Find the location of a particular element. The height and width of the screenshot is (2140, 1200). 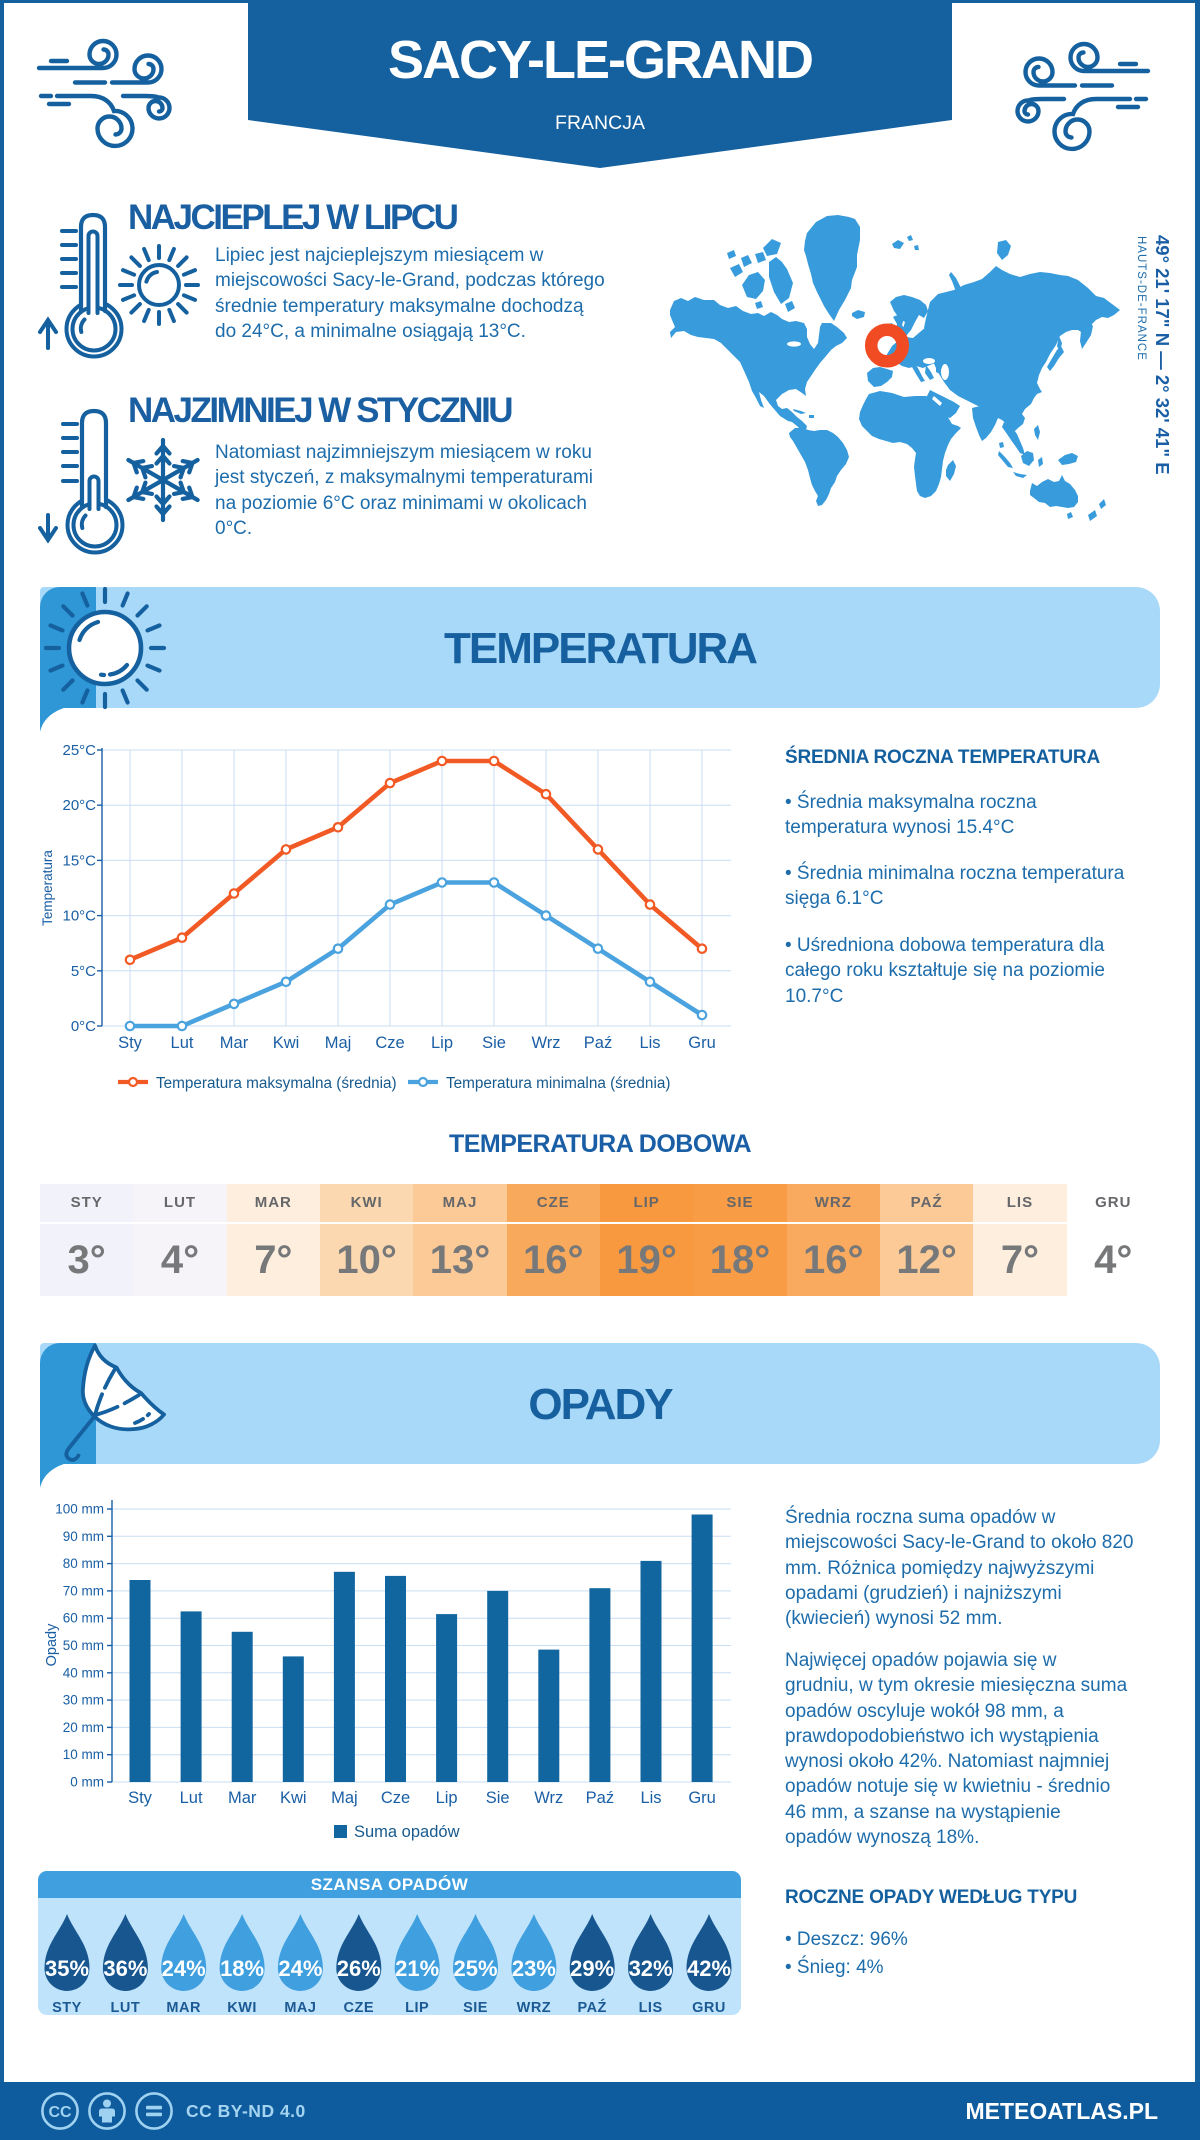

svg-text: 50 mm is located at coordinates (83, 1645).